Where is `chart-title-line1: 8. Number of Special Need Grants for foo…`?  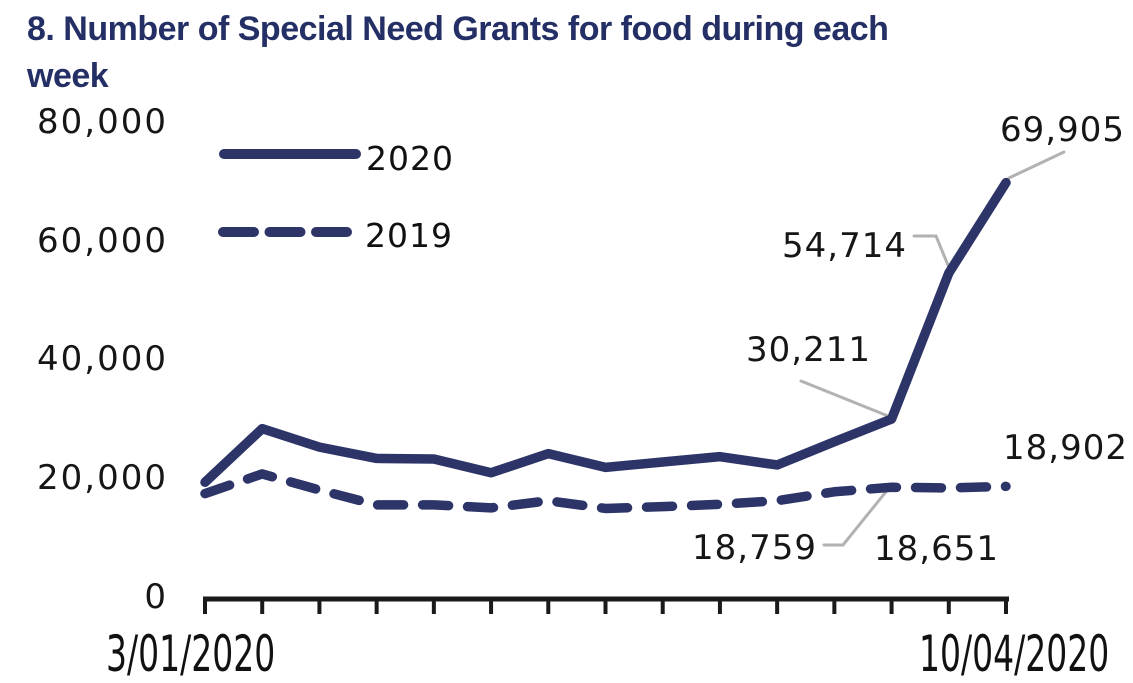
chart-title-line1: 8. Number of Special Need Grants for foo… is located at coordinates (458, 29).